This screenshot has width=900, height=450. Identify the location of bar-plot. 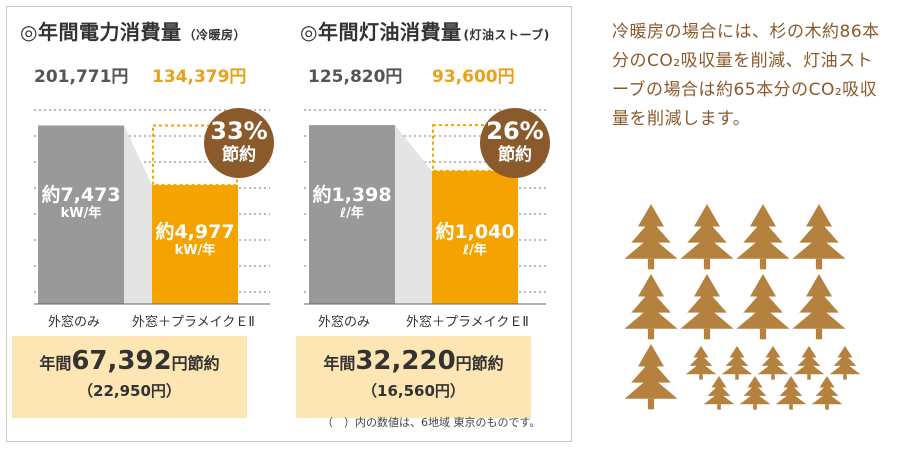
(425, 207).